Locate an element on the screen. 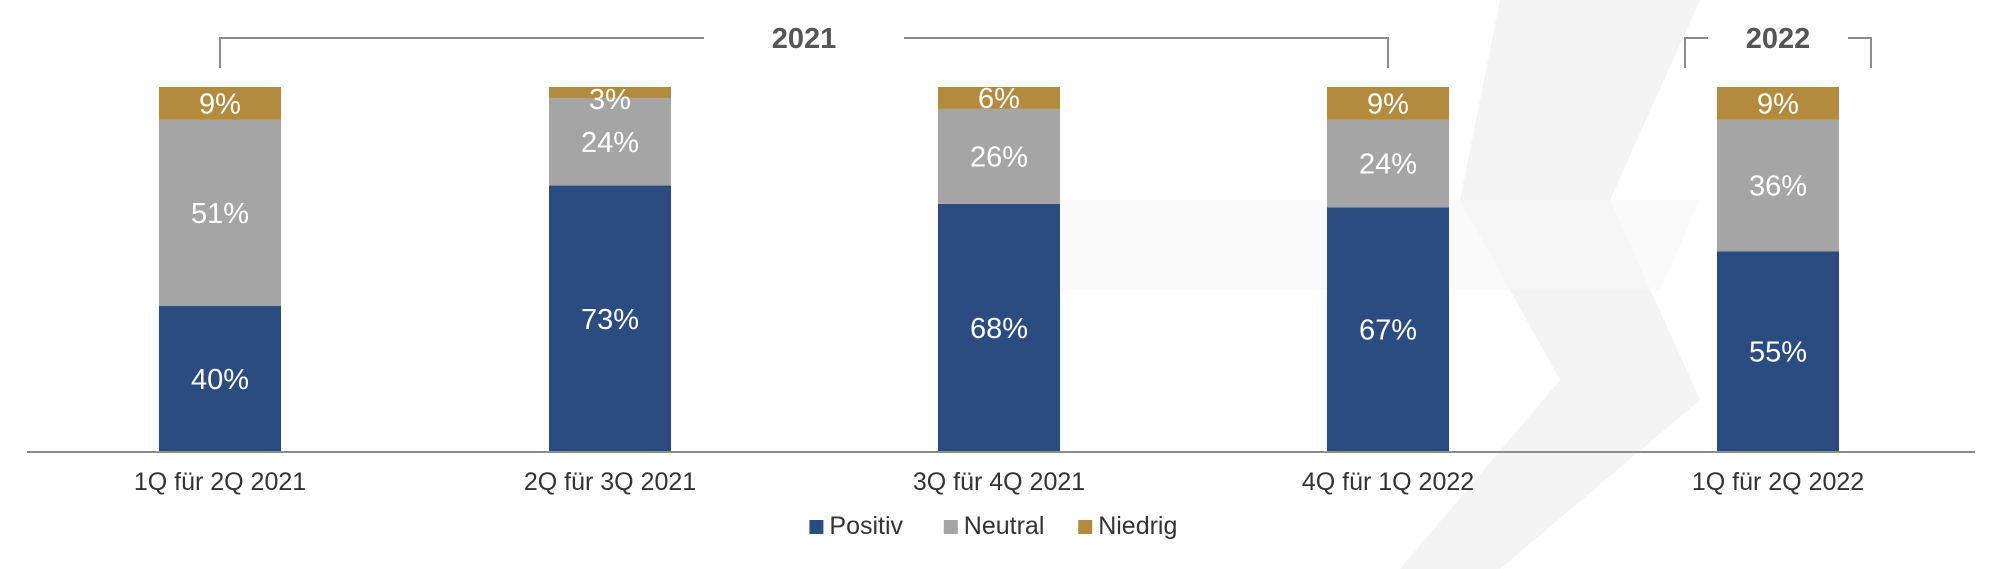  data-label: 51% is located at coordinates (220, 214).